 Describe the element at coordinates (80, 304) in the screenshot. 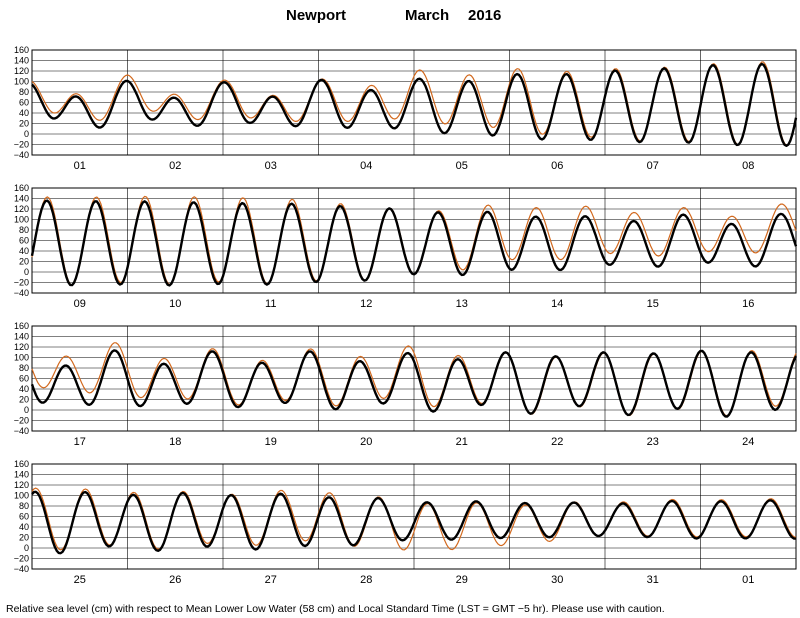

I see `day-label: 09` at that location.